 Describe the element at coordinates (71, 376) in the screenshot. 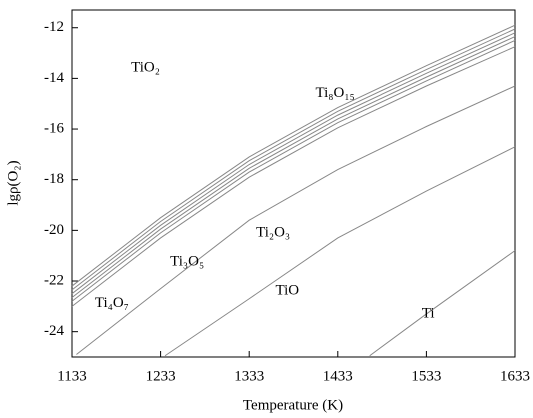

I see `x-tick-label: 1133` at that location.